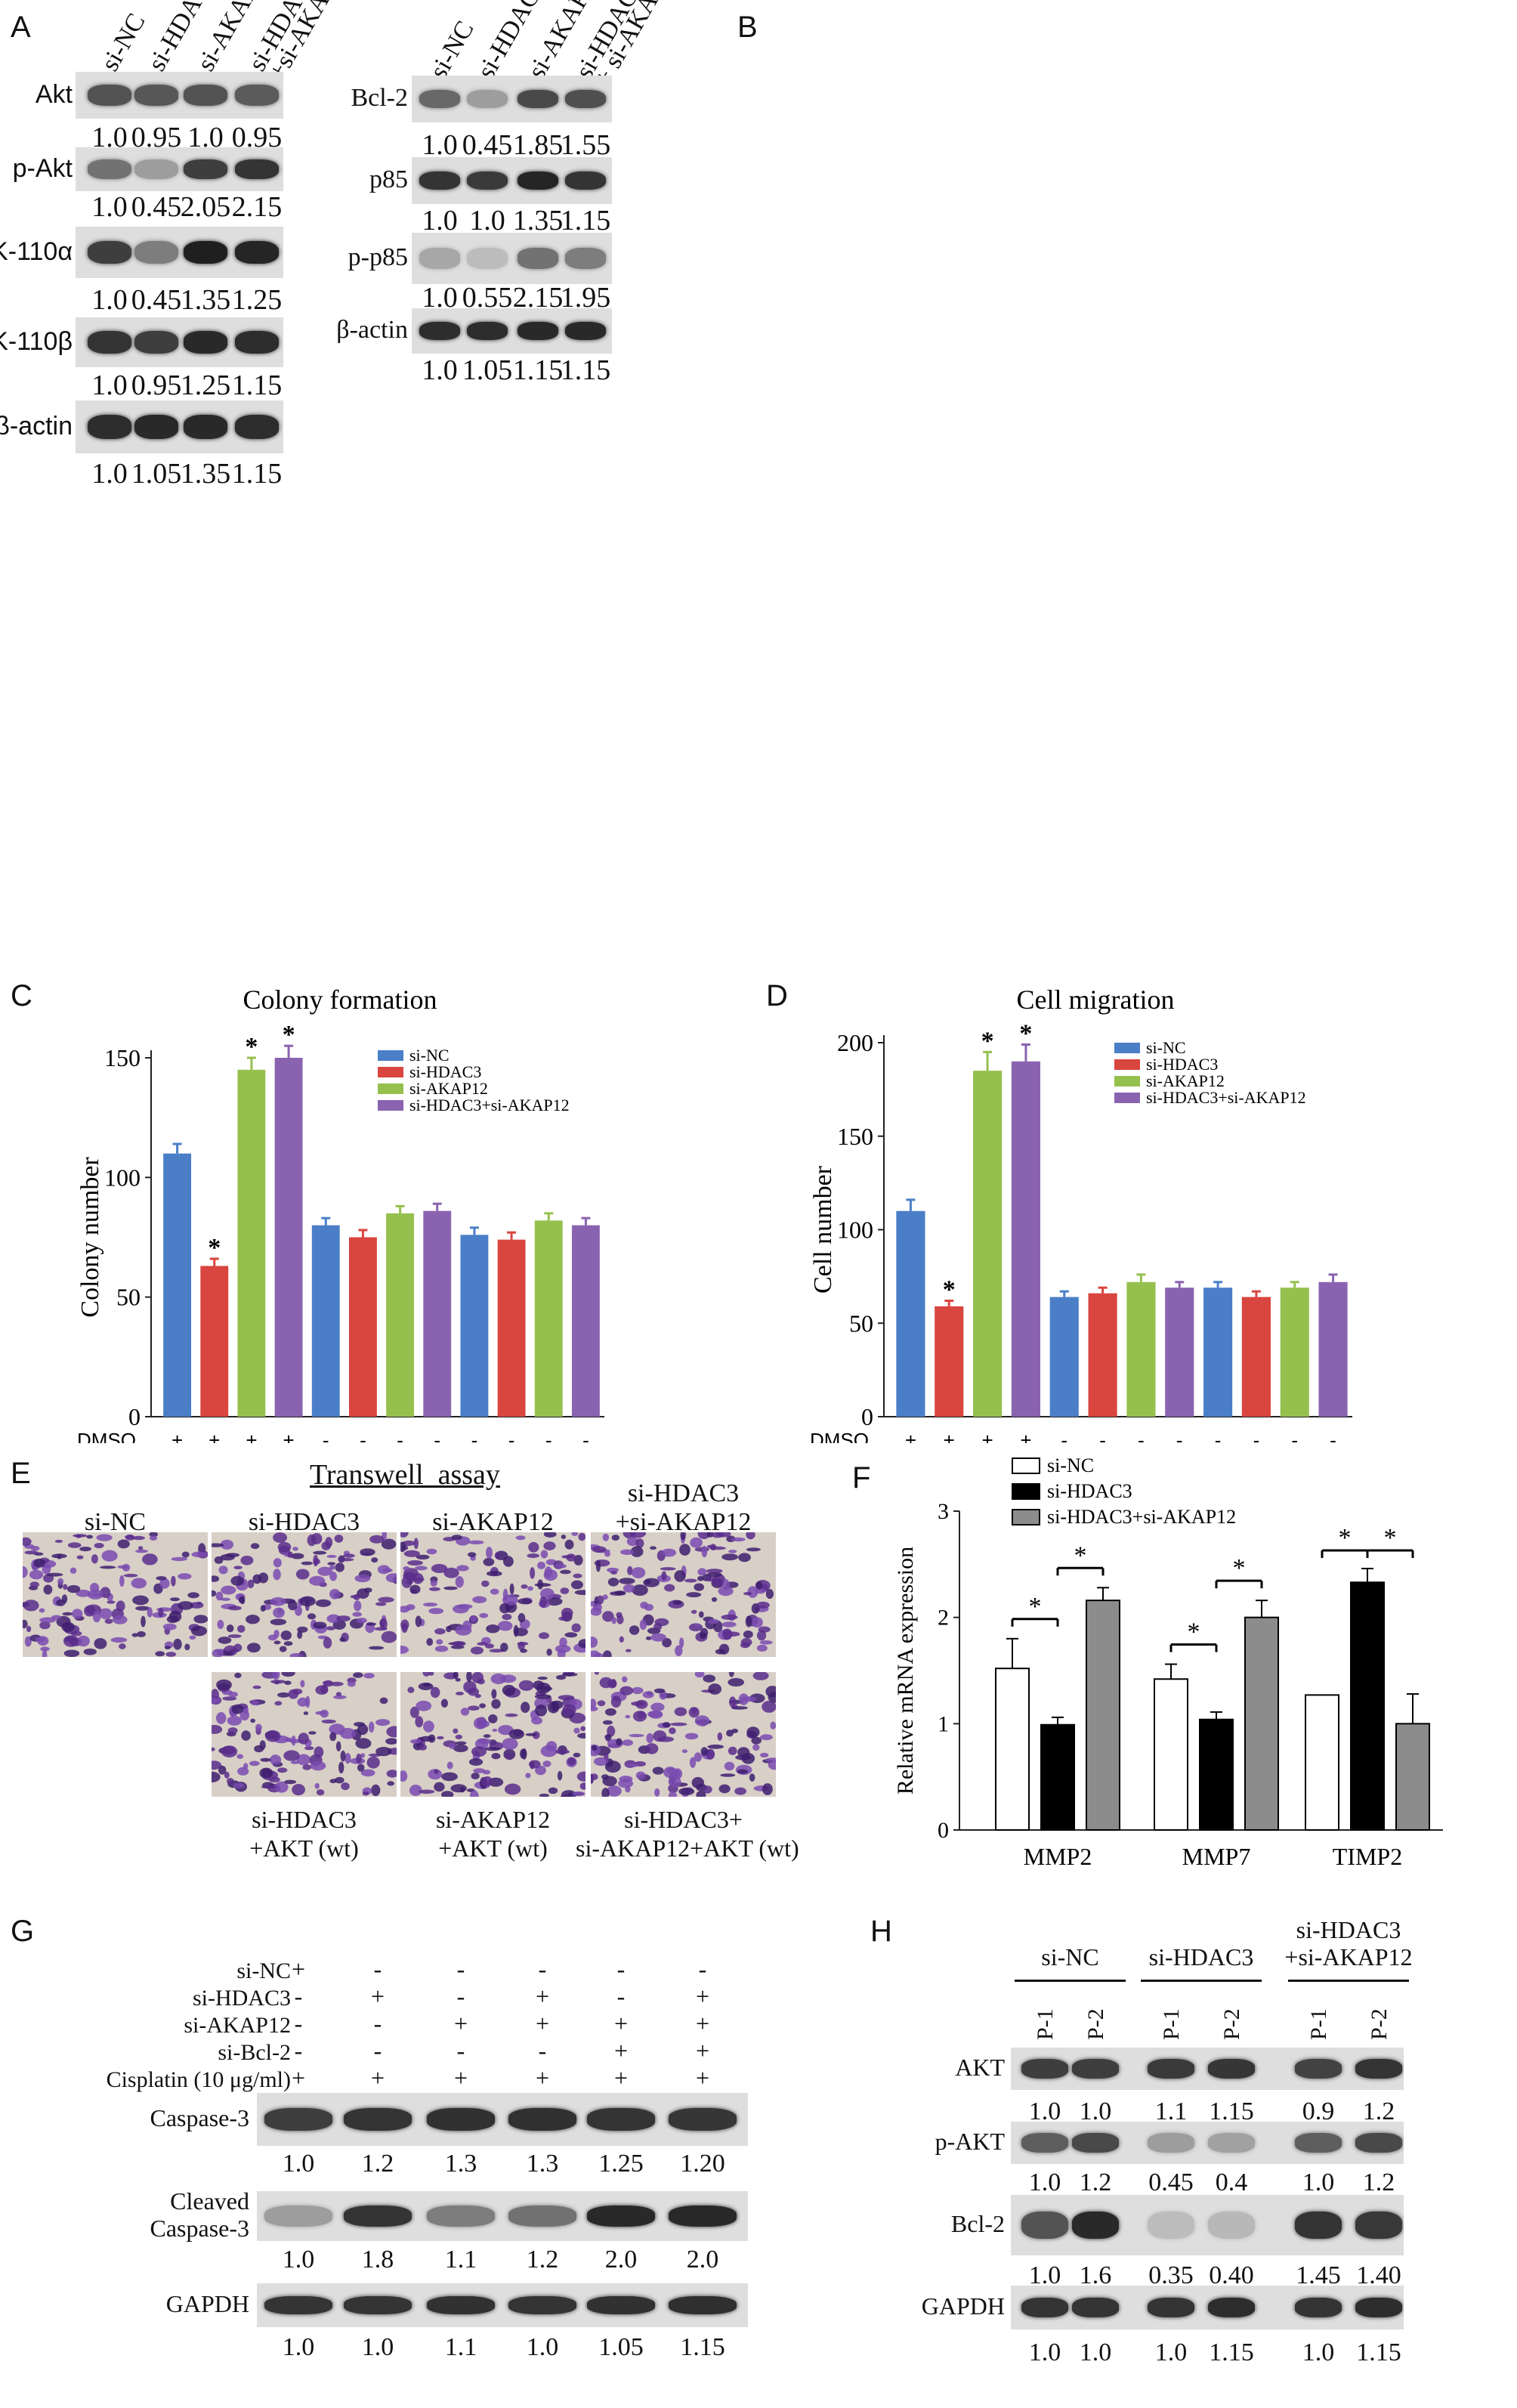  Describe the element at coordinates (855, 1136) in the screenshot. I see `y-tick-label: 150` at that location.